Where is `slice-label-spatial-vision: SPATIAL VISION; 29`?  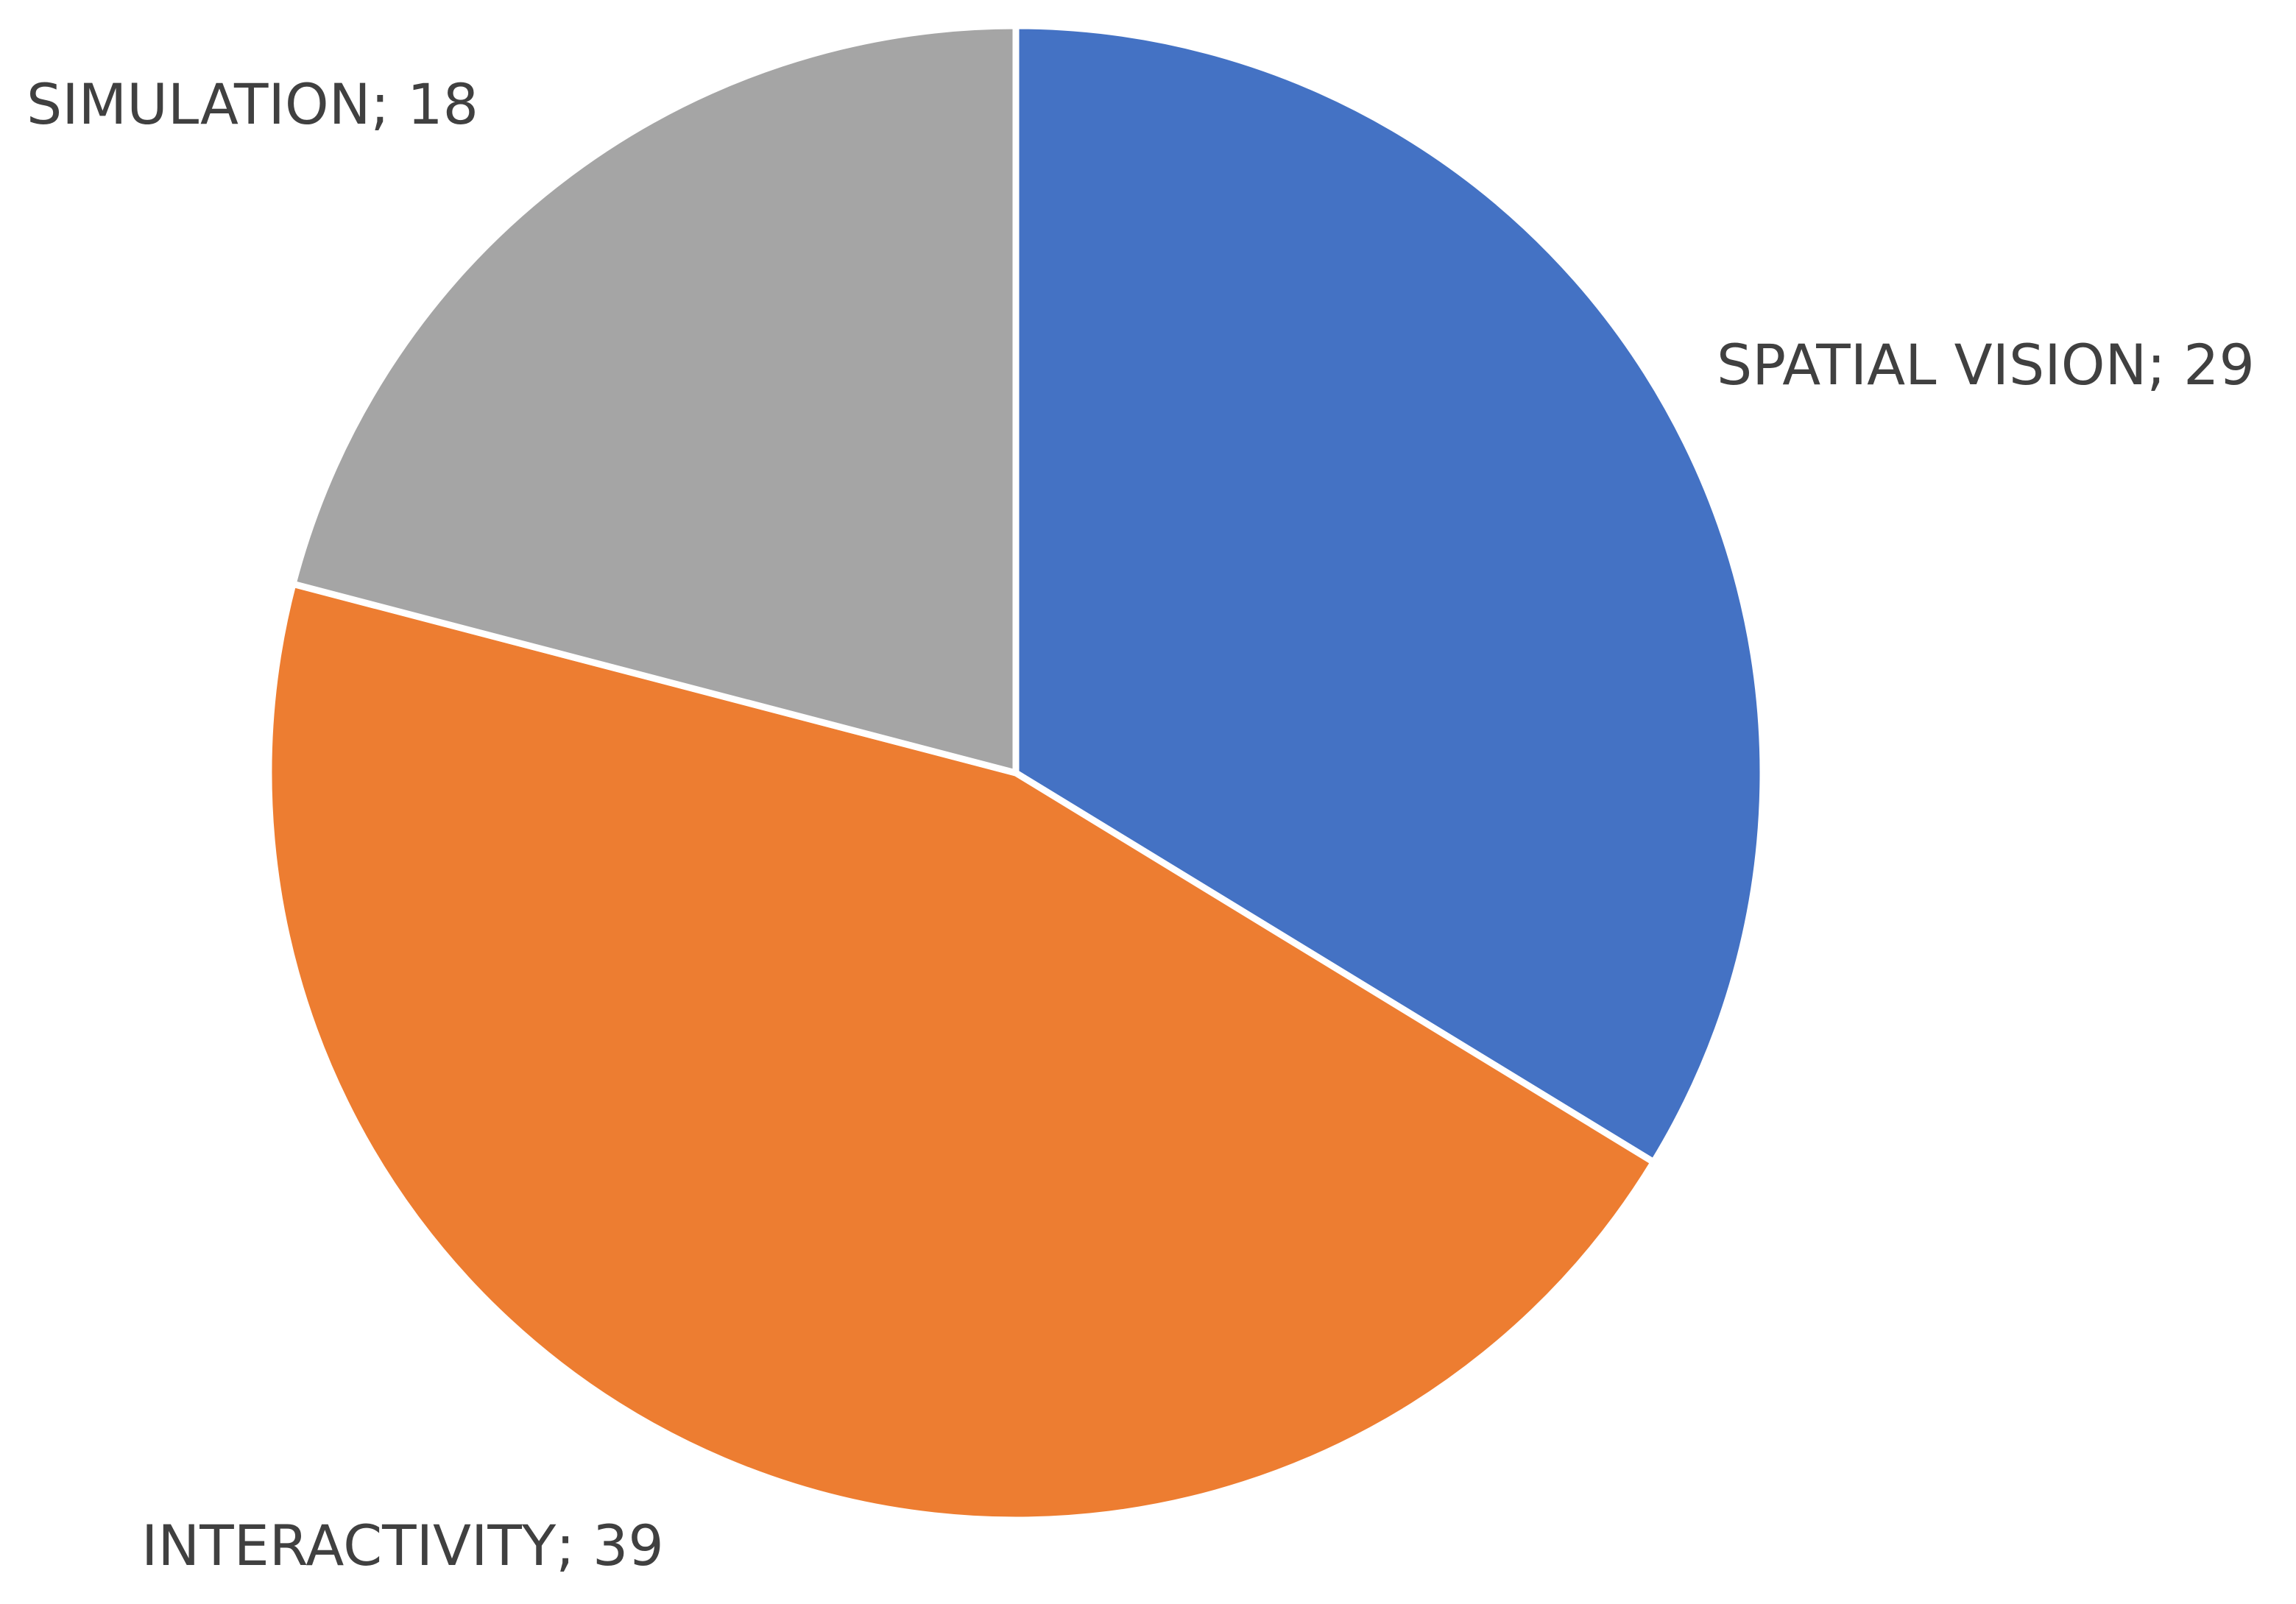 slice-label-spatial-vision: SPATIAL VISION; 29 is located at coordinates (1986, 365).